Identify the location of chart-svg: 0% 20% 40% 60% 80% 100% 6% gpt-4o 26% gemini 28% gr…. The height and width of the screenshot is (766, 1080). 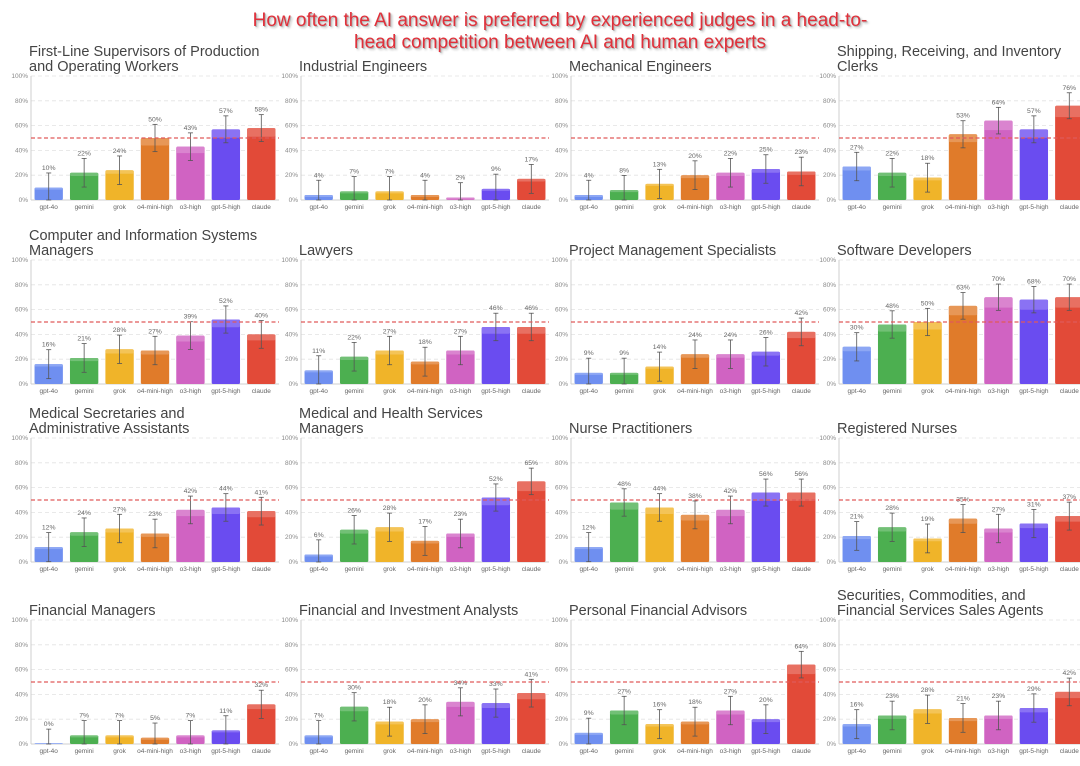
(415, 504).